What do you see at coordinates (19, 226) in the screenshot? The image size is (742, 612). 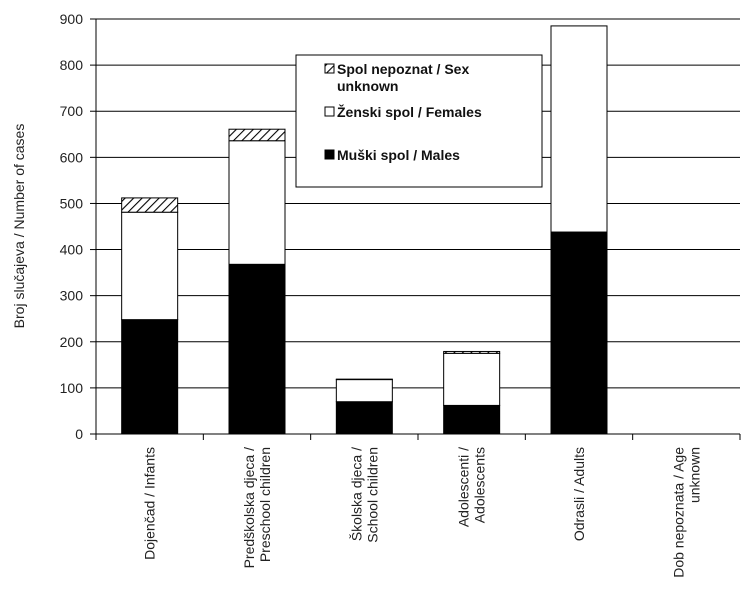 I see `y-axis-title: Broj slučajeva / Number of cases` at bounding box center [19, 226].